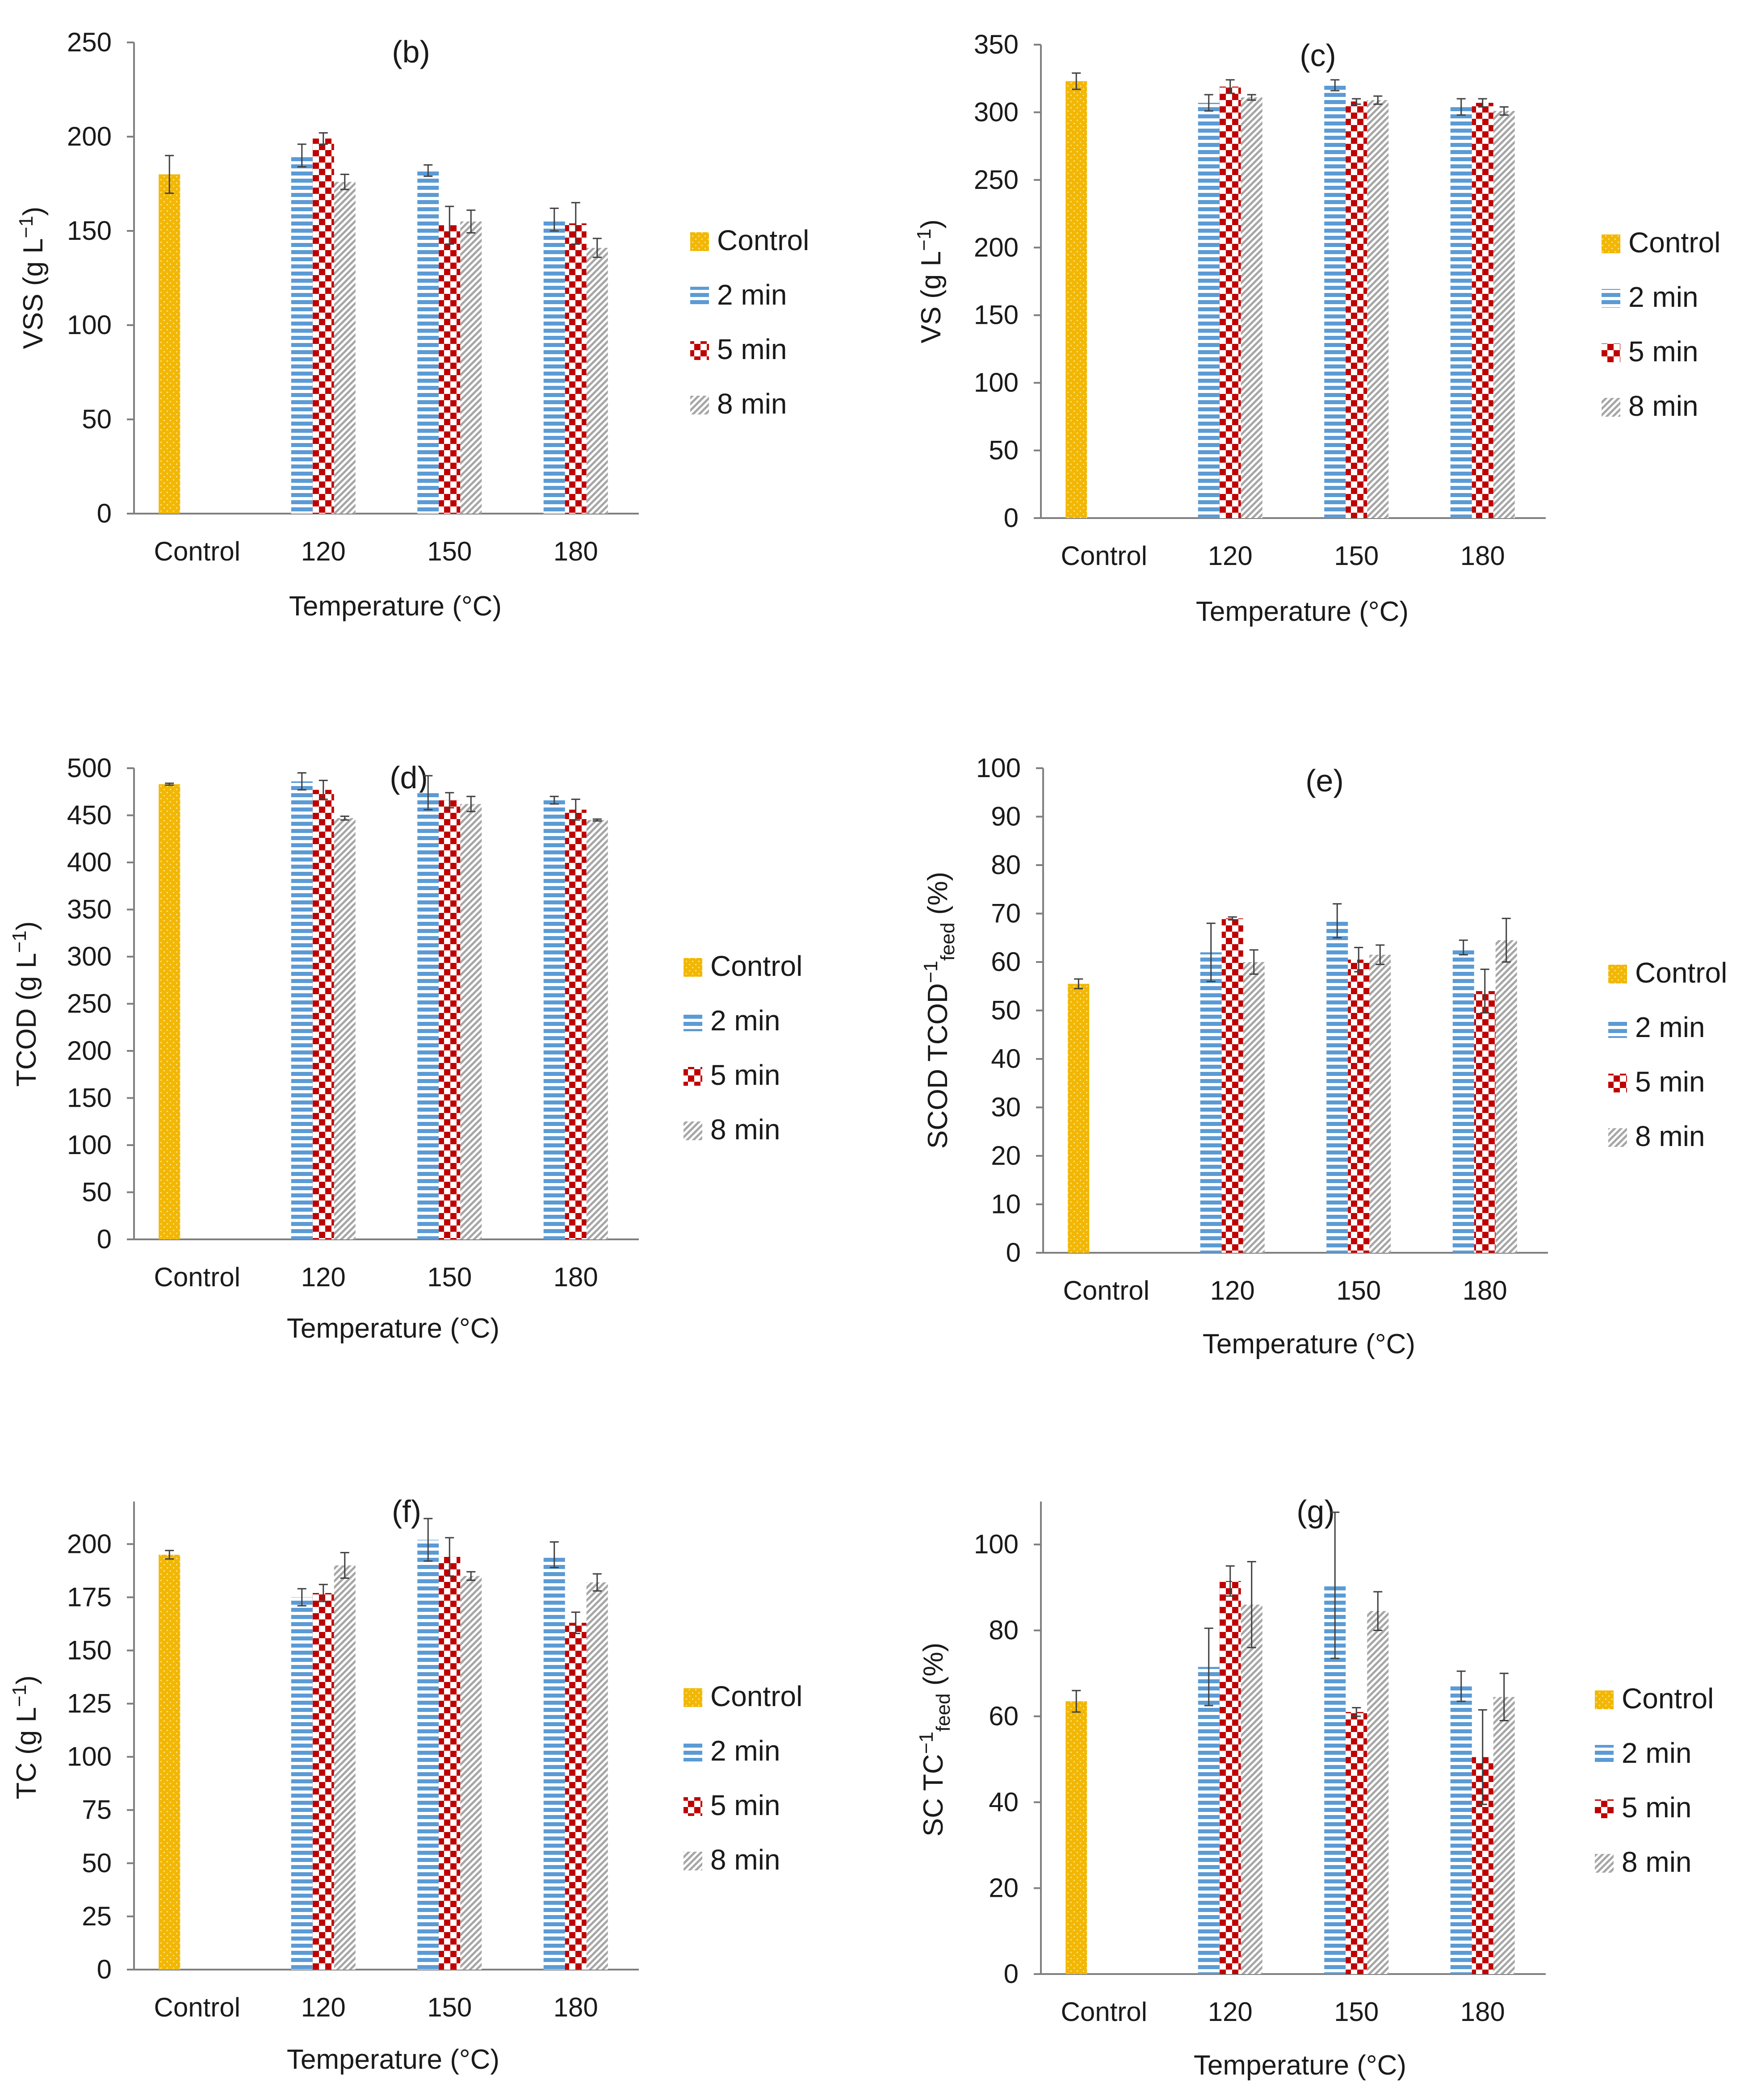  What do you see at coordinates (935, 1740) in the screenshot?
I see `y-axis-label: SC TC−1feed (%)` at bounding box center [935, 1740].